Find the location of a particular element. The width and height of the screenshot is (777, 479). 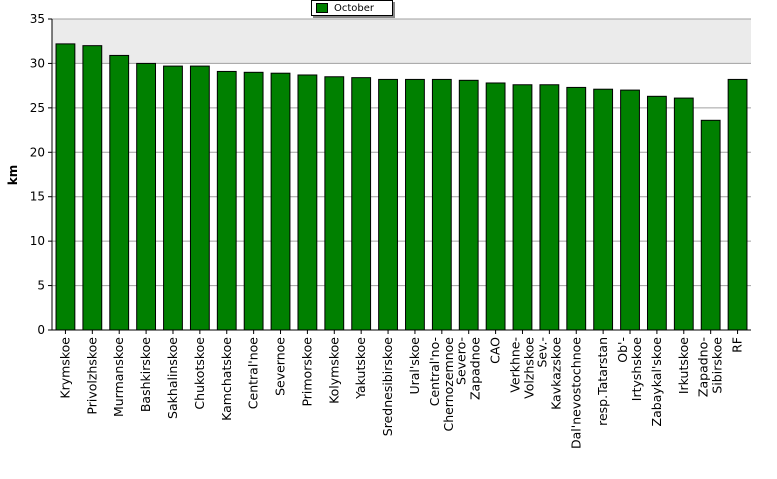

x-tick-label: Murmanskoe is located at coordinates (118, 377).